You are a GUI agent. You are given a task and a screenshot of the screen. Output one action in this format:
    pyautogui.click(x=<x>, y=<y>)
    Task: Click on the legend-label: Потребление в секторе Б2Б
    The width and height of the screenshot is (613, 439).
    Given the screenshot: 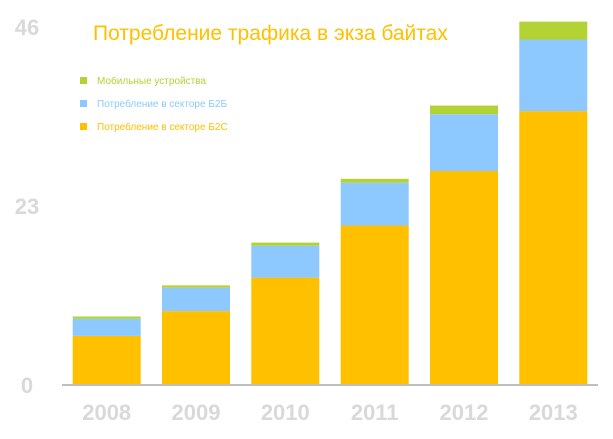 What is the action you would take?
    pyautogui.click(x=162, y=104)
    